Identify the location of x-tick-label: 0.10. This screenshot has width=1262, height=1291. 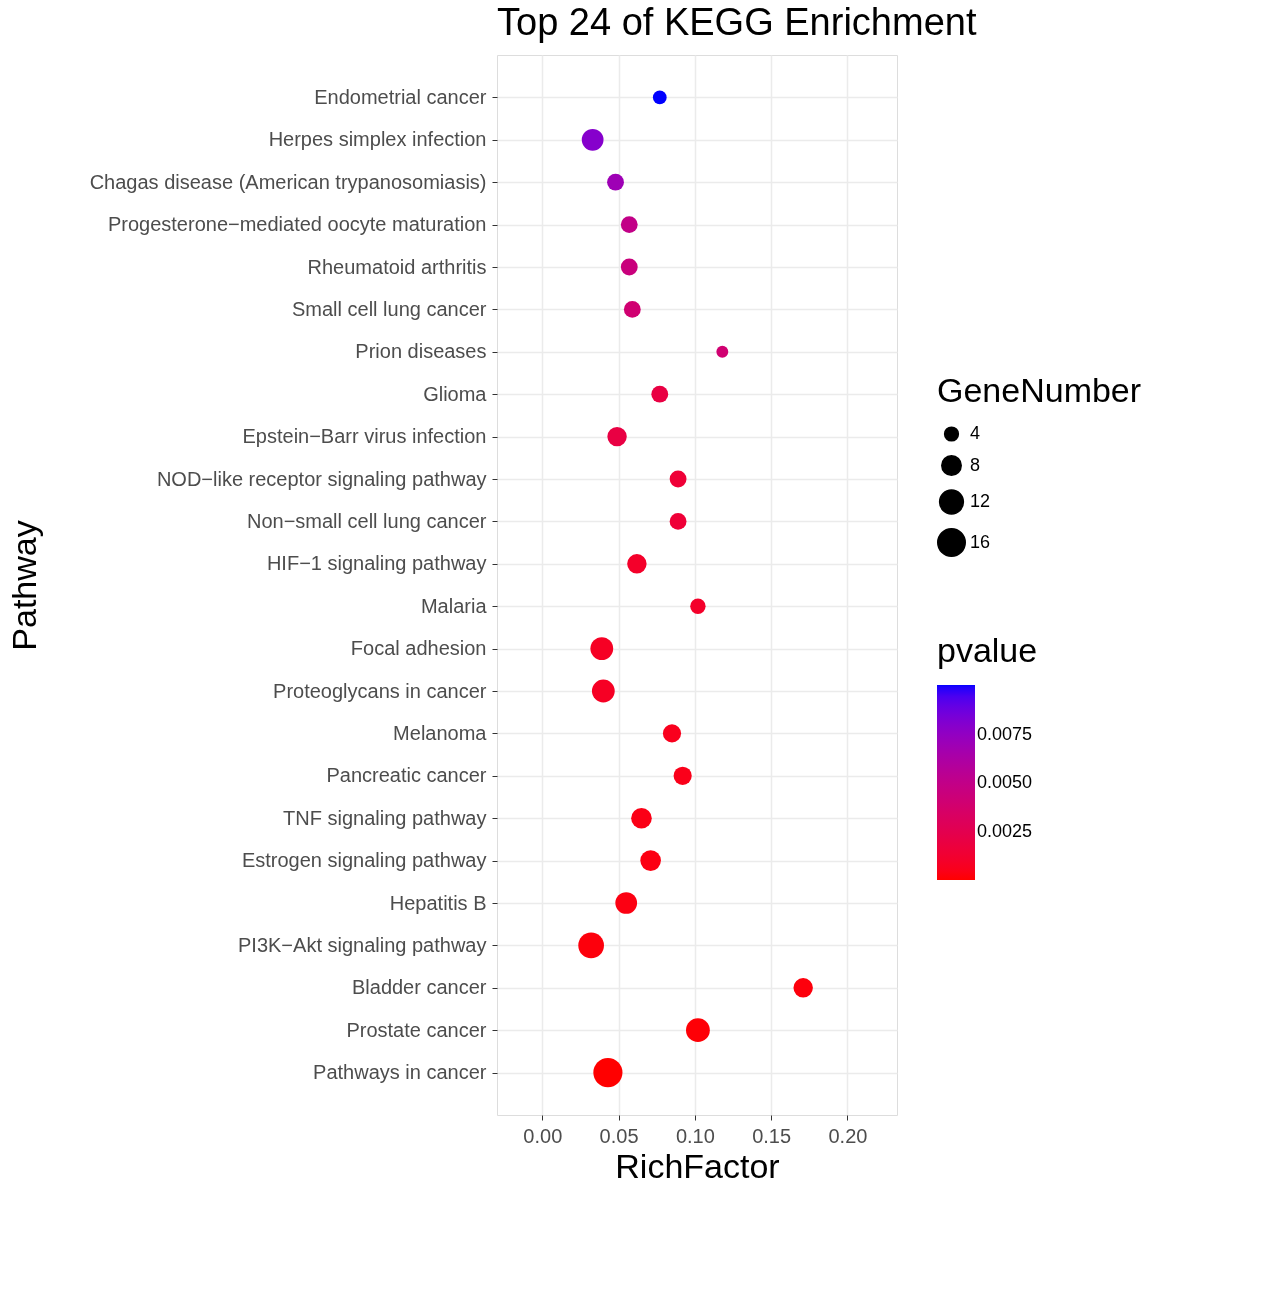
(695, 1135).